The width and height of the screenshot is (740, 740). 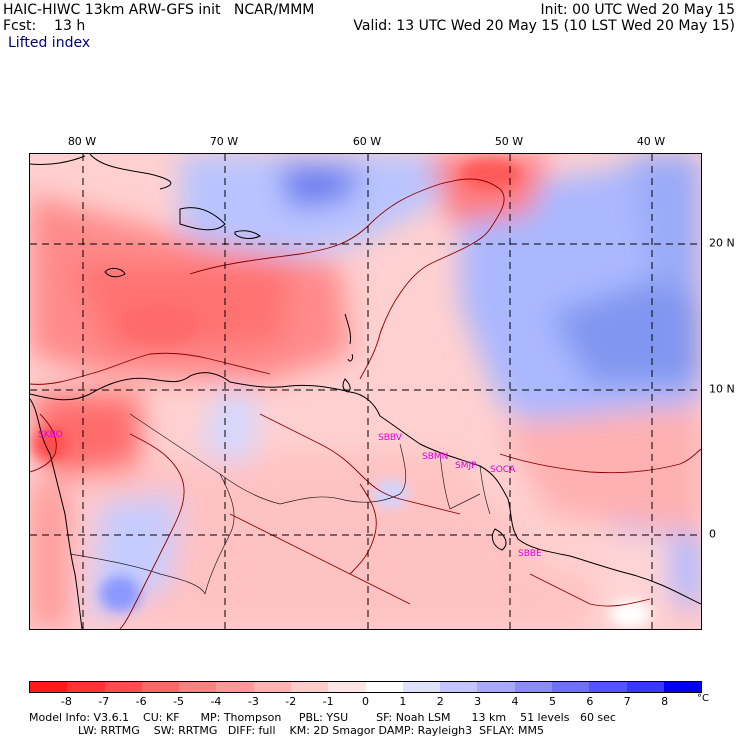 What do you see at coordinates (328, 701) in the screenshot?
I see `colorbar-label: -1` at bounding box center [328, 701].